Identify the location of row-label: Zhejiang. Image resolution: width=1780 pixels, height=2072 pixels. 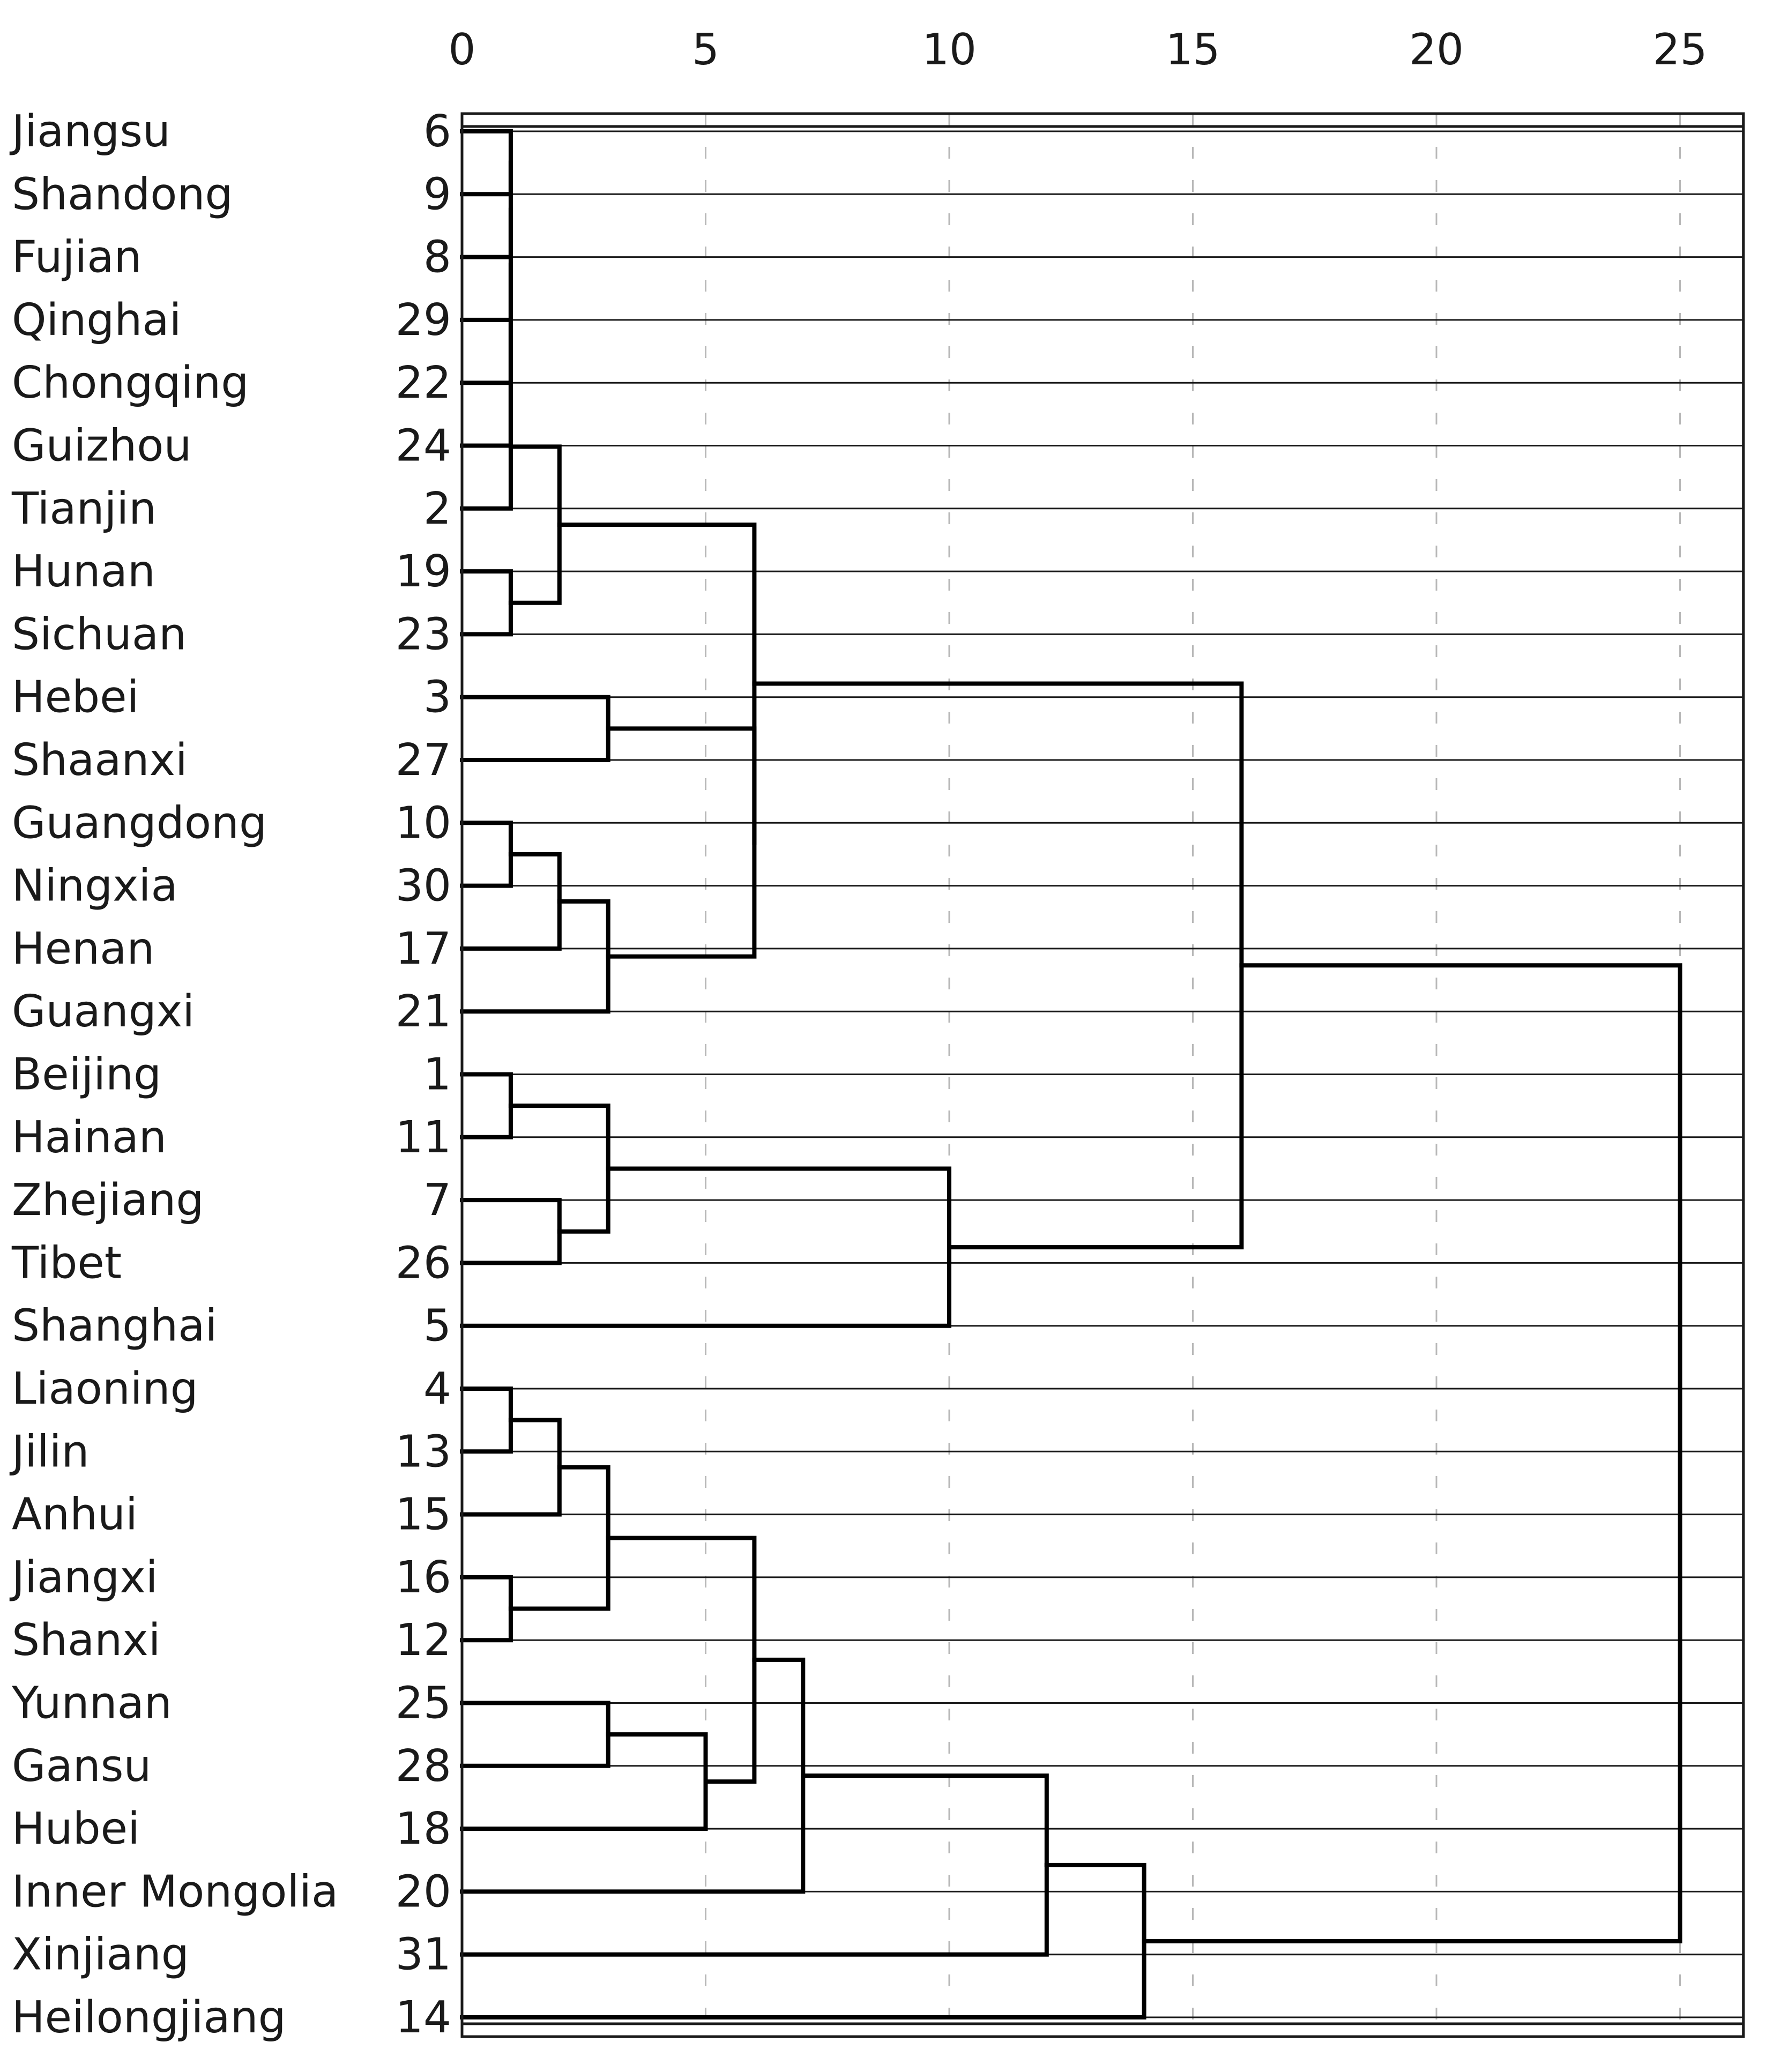
(108, 1200).